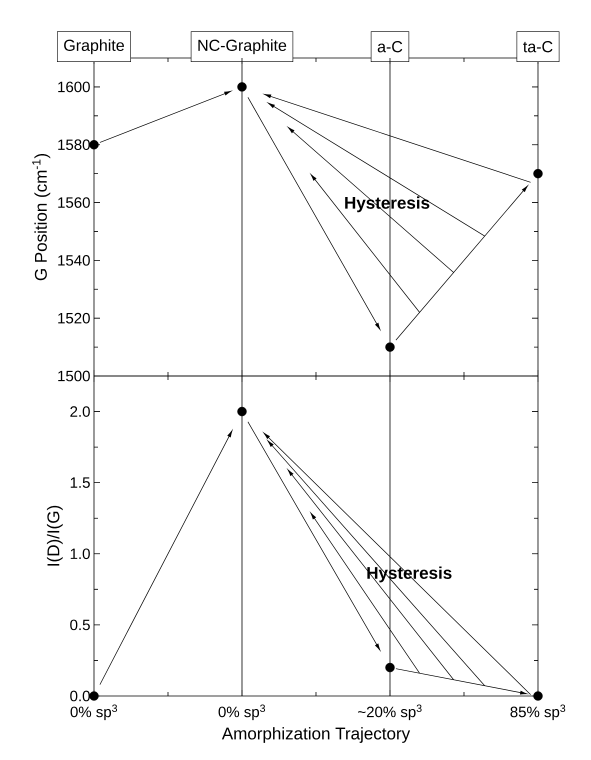  Describe the element at coordinates (242, 46) in the screenshot. I see `x-tick-label: NC-Graphite` at that location.